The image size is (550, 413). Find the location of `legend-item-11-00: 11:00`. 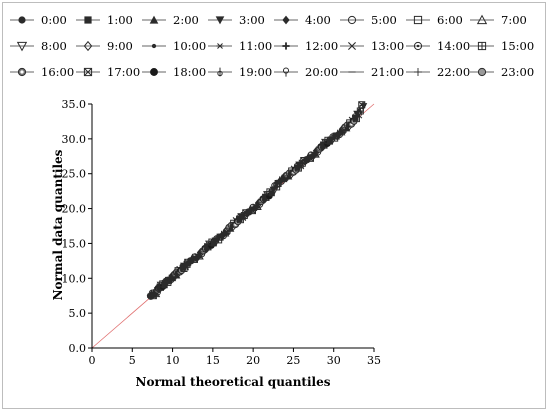

legend-item-11-00: 11:00 is located at coordinates (240, 46).